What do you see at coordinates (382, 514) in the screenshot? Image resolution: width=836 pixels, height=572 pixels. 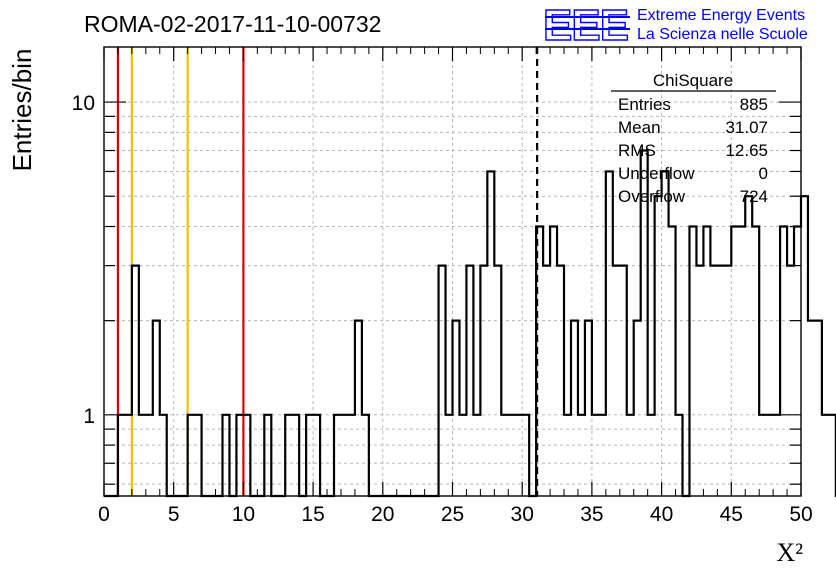 I see `x-tick-label-4: 20` at bounding box center [382, 514].